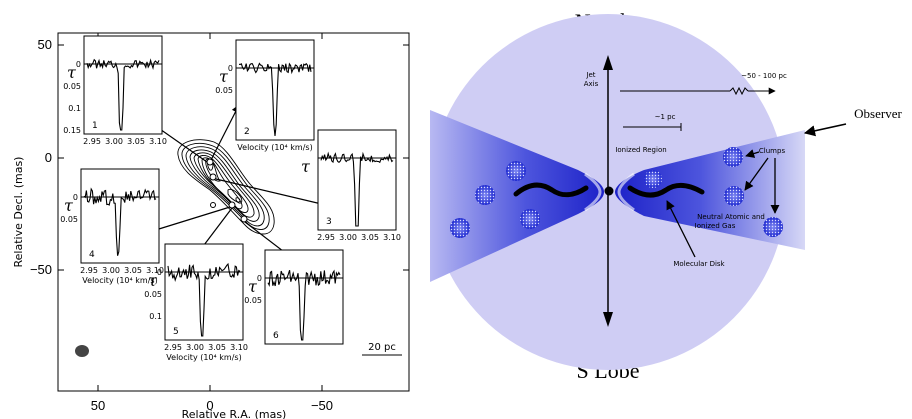  What do you see at coordinates (608, 319) in the screenshot?
I see `jet-arrow-down` at bounding box center [608, 319].